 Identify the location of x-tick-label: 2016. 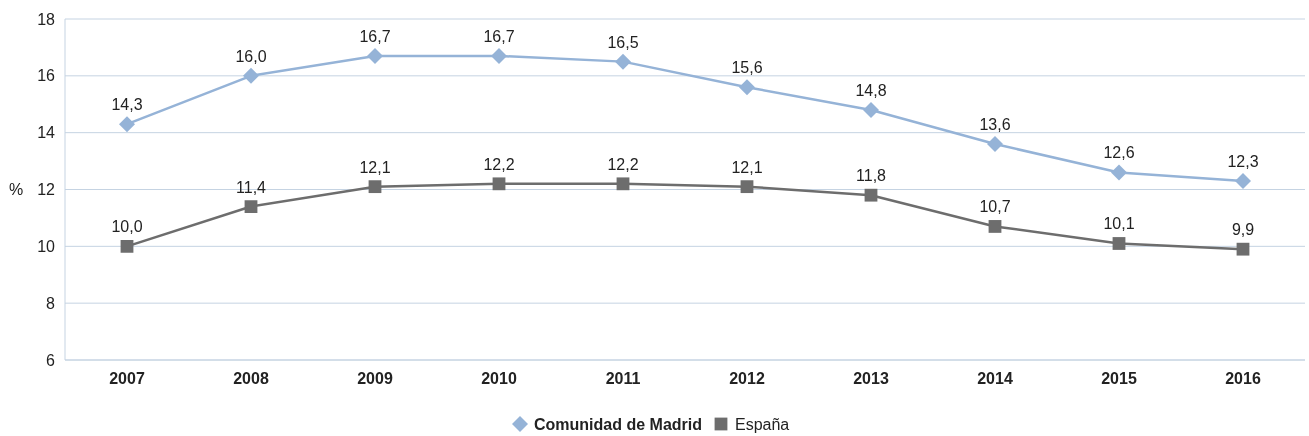
(1243, 378).